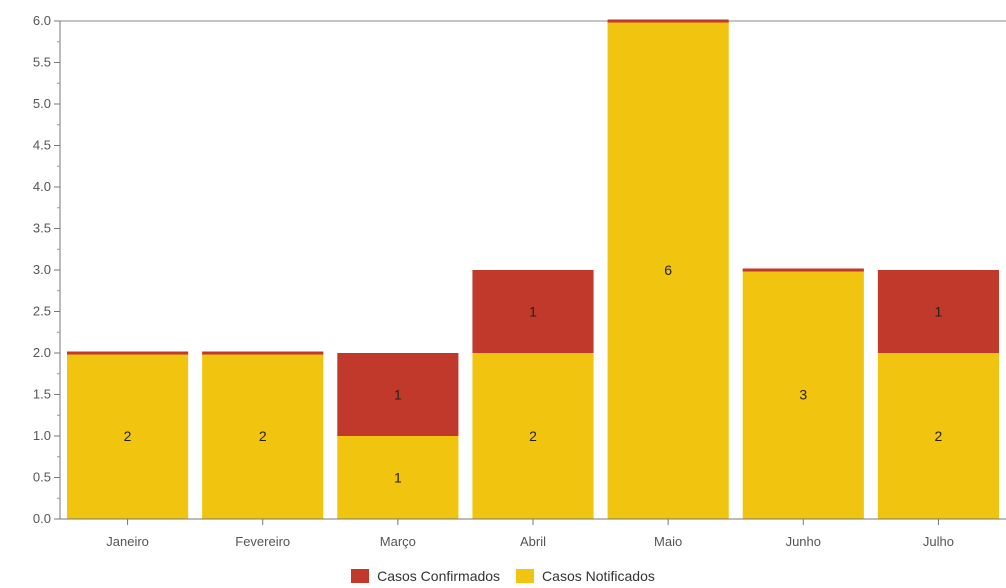 This screenshot has height=588, width=1006. I want to click on data-label-notificados: 3, so click(803, 395).